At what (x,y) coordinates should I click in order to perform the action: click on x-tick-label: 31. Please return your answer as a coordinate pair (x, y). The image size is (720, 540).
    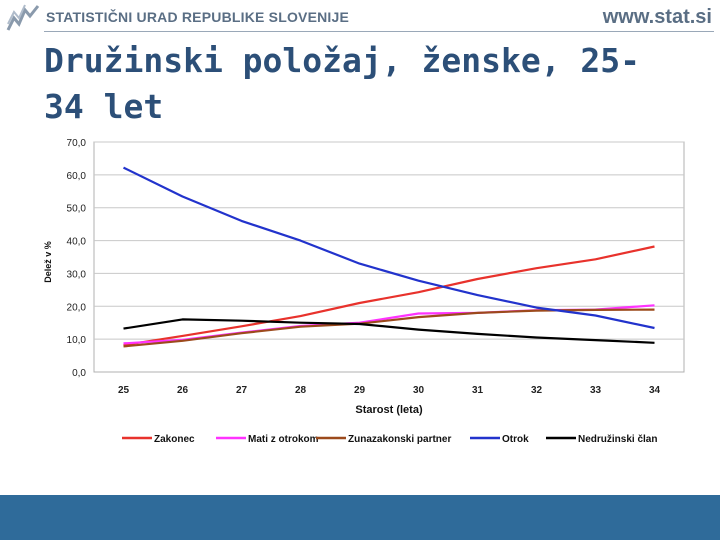
    Looking at the image, I should click on (478, 390).